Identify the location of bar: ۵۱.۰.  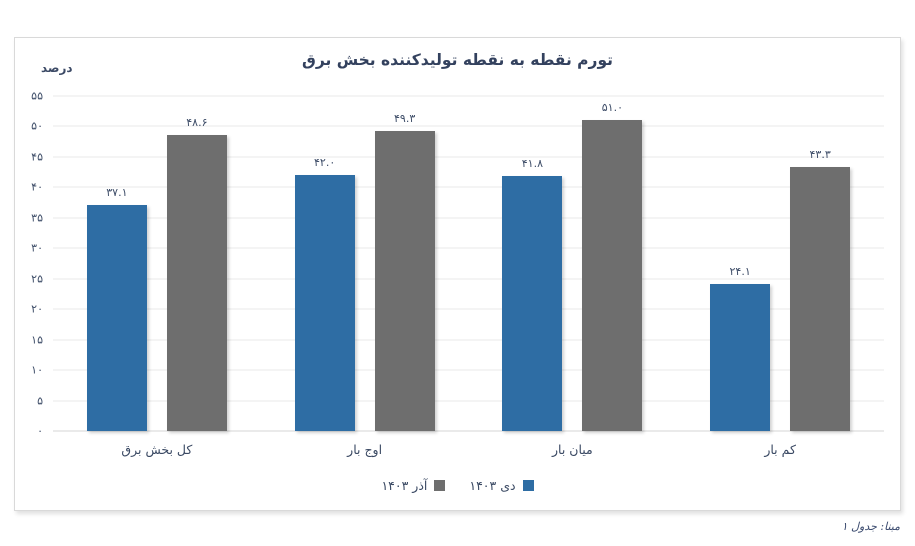
(612, 266).